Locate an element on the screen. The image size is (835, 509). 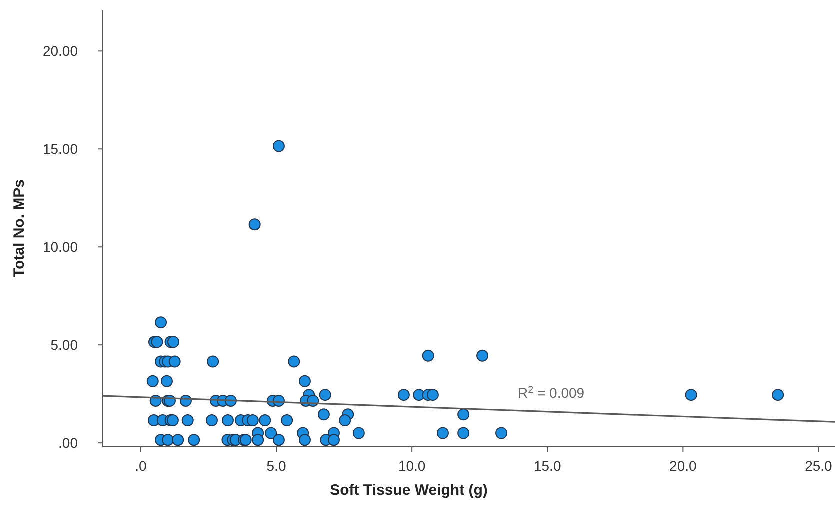
x-tick-label: .0 is located at coordinates (141, 466).